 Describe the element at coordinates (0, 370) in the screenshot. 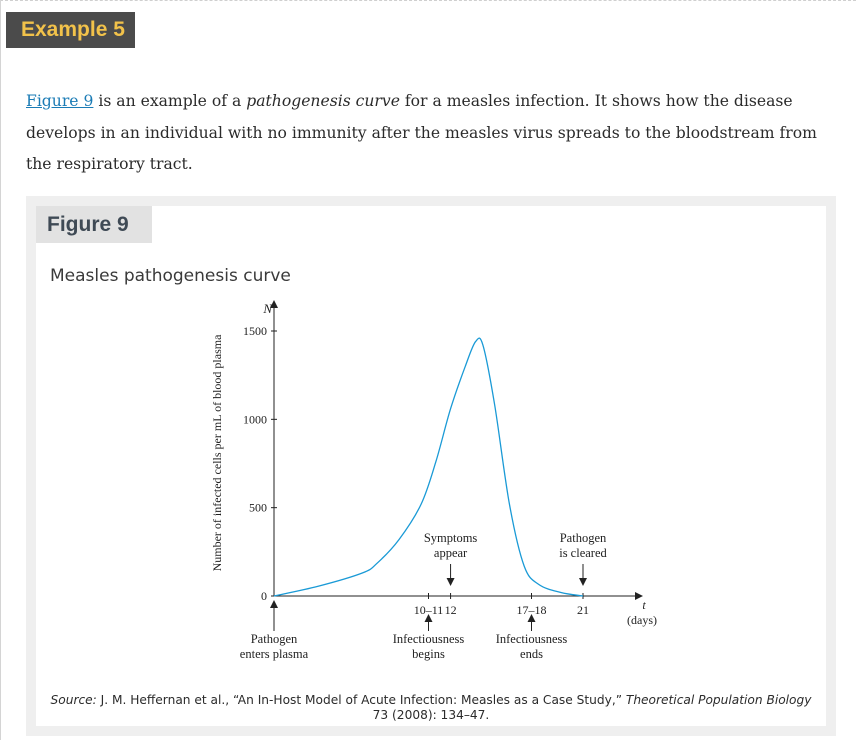

I see `left-border` at that location.